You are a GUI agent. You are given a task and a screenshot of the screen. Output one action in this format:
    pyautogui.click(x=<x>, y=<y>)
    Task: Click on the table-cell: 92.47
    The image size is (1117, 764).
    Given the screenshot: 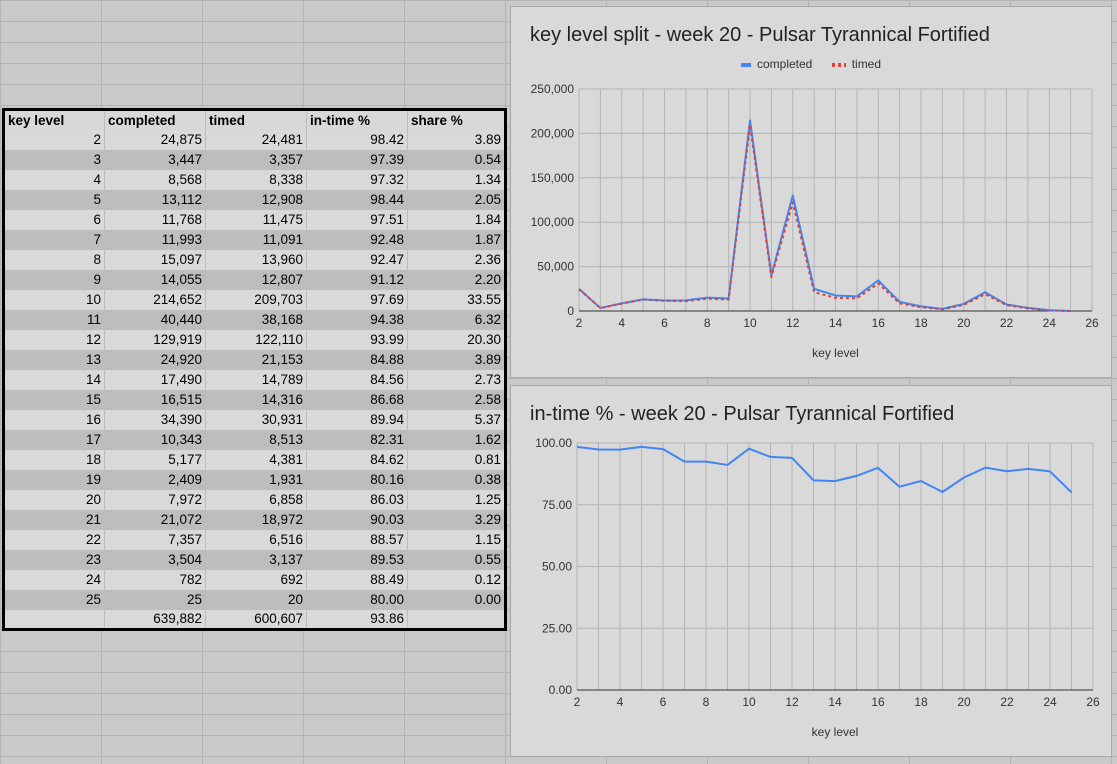 What is the action you would take?
    pyautogui.click(x=357, y=259)
    